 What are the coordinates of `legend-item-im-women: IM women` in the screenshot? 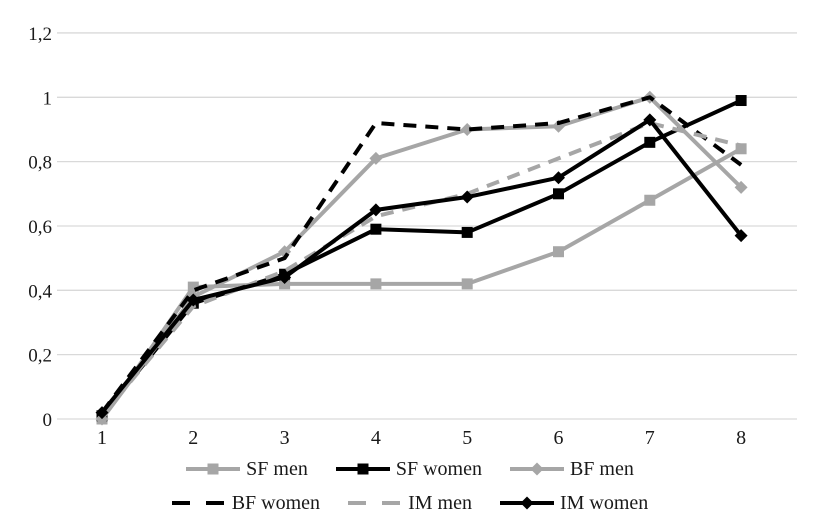 It's located at (574, 503).